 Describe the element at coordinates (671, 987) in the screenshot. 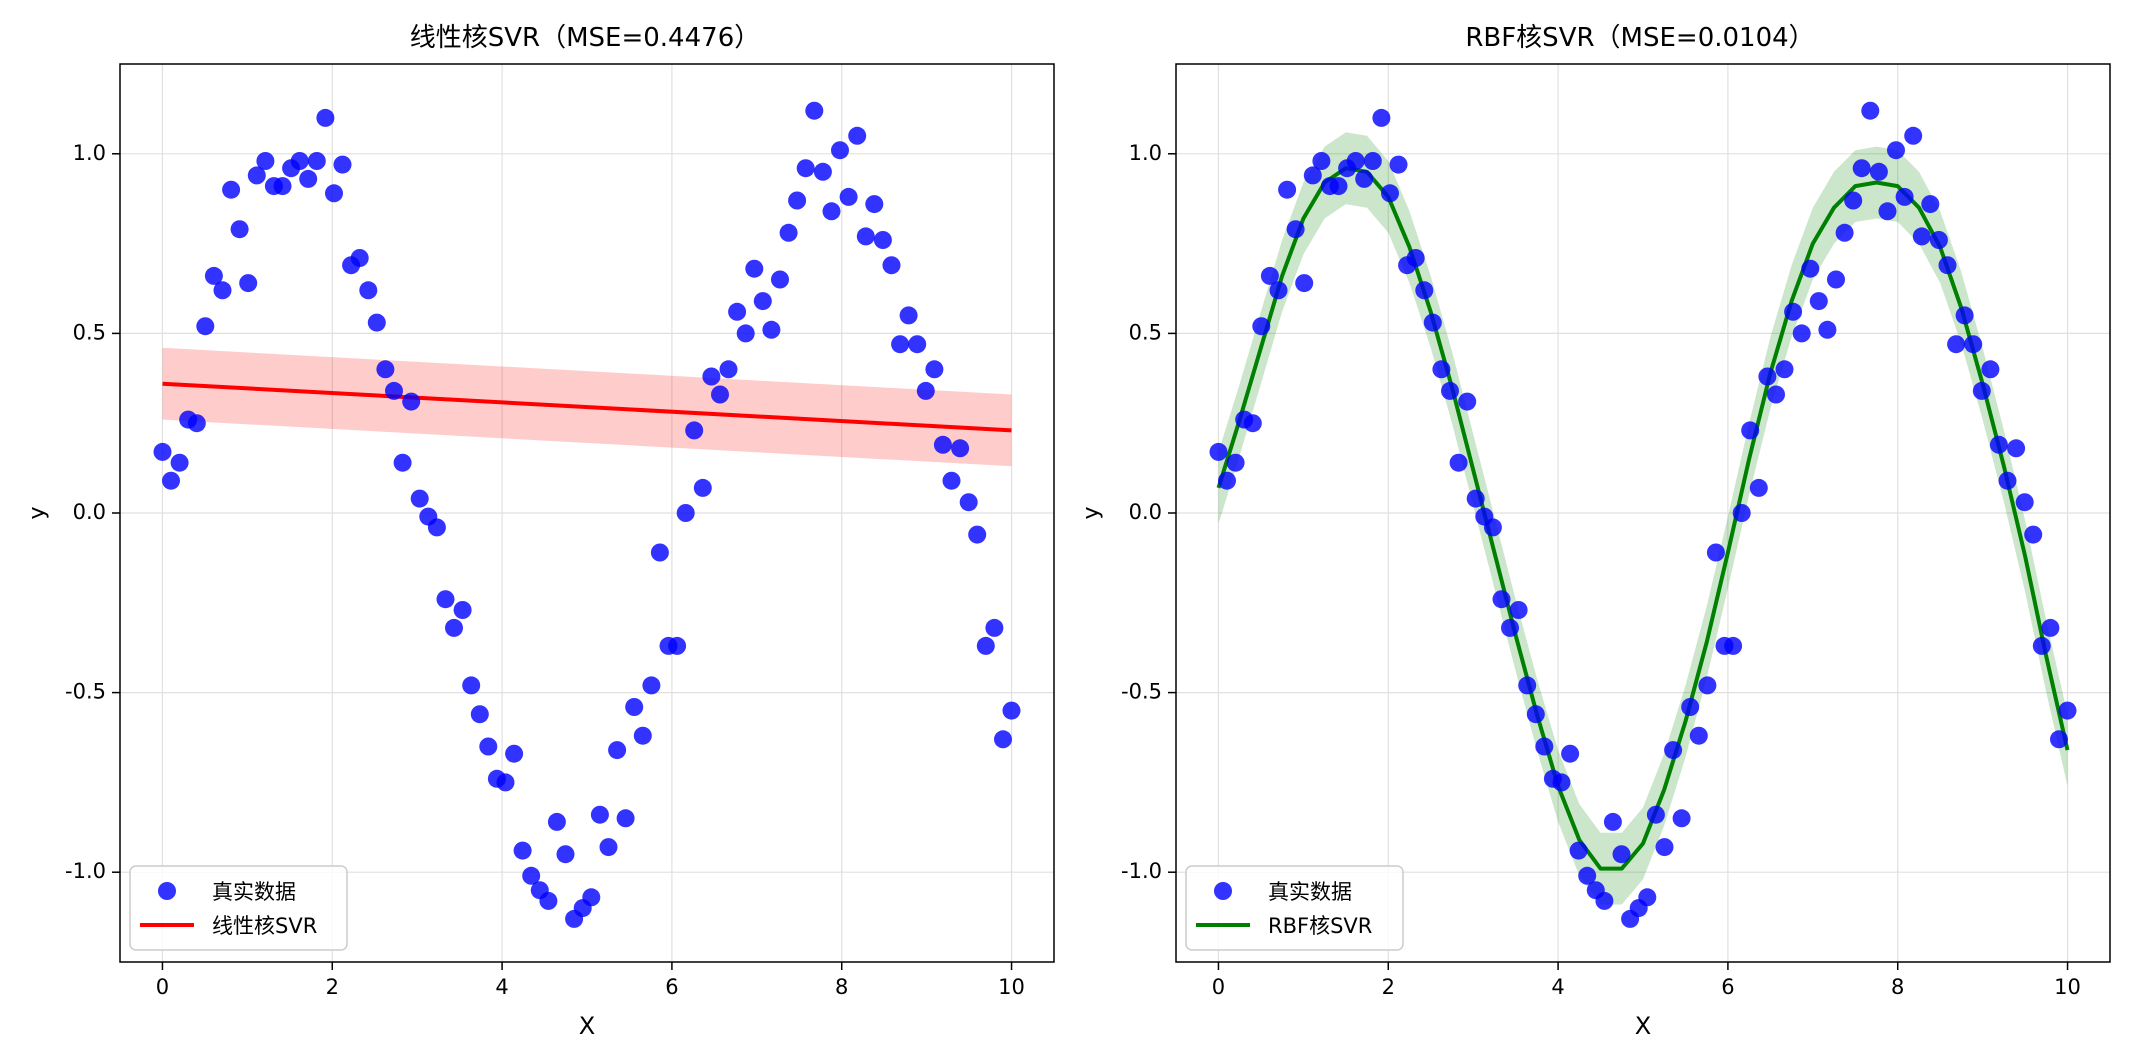

I see `x-tick-label: 6` at that location.